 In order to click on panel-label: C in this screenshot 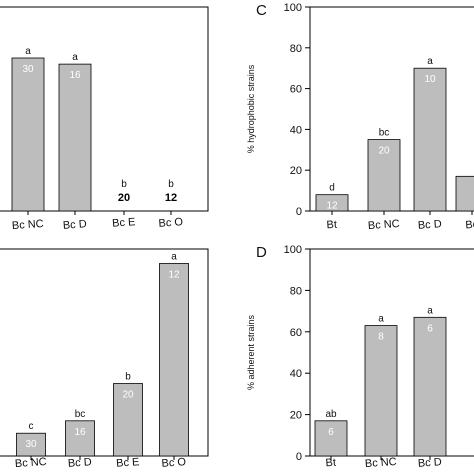, I will do `click(261, 10)`.